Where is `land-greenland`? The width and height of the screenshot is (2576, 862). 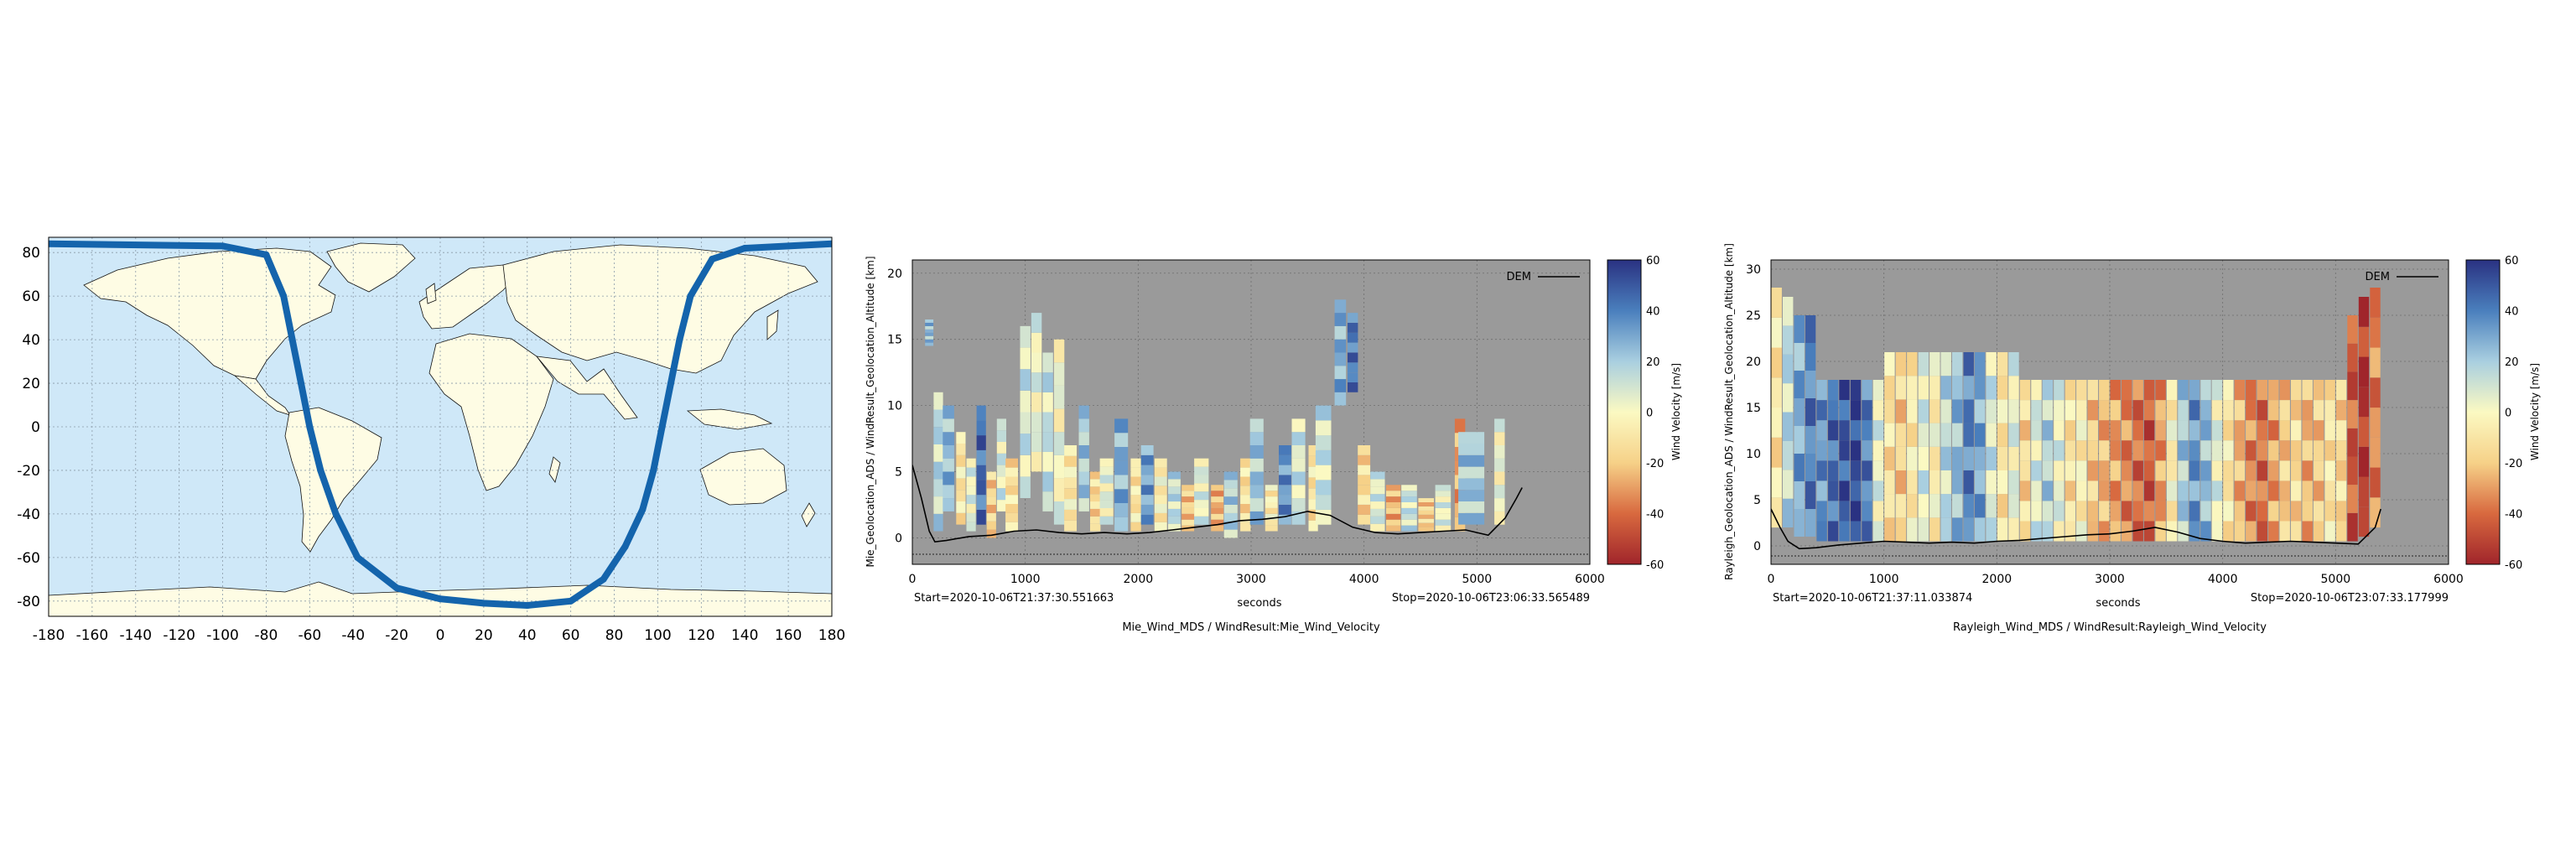 land-greenland is located at coordinates (371, 267).